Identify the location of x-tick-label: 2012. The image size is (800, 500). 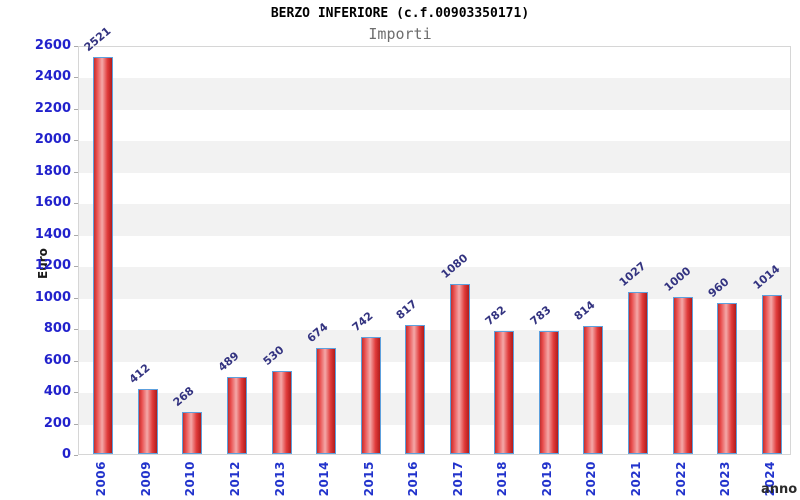
(234, 479).